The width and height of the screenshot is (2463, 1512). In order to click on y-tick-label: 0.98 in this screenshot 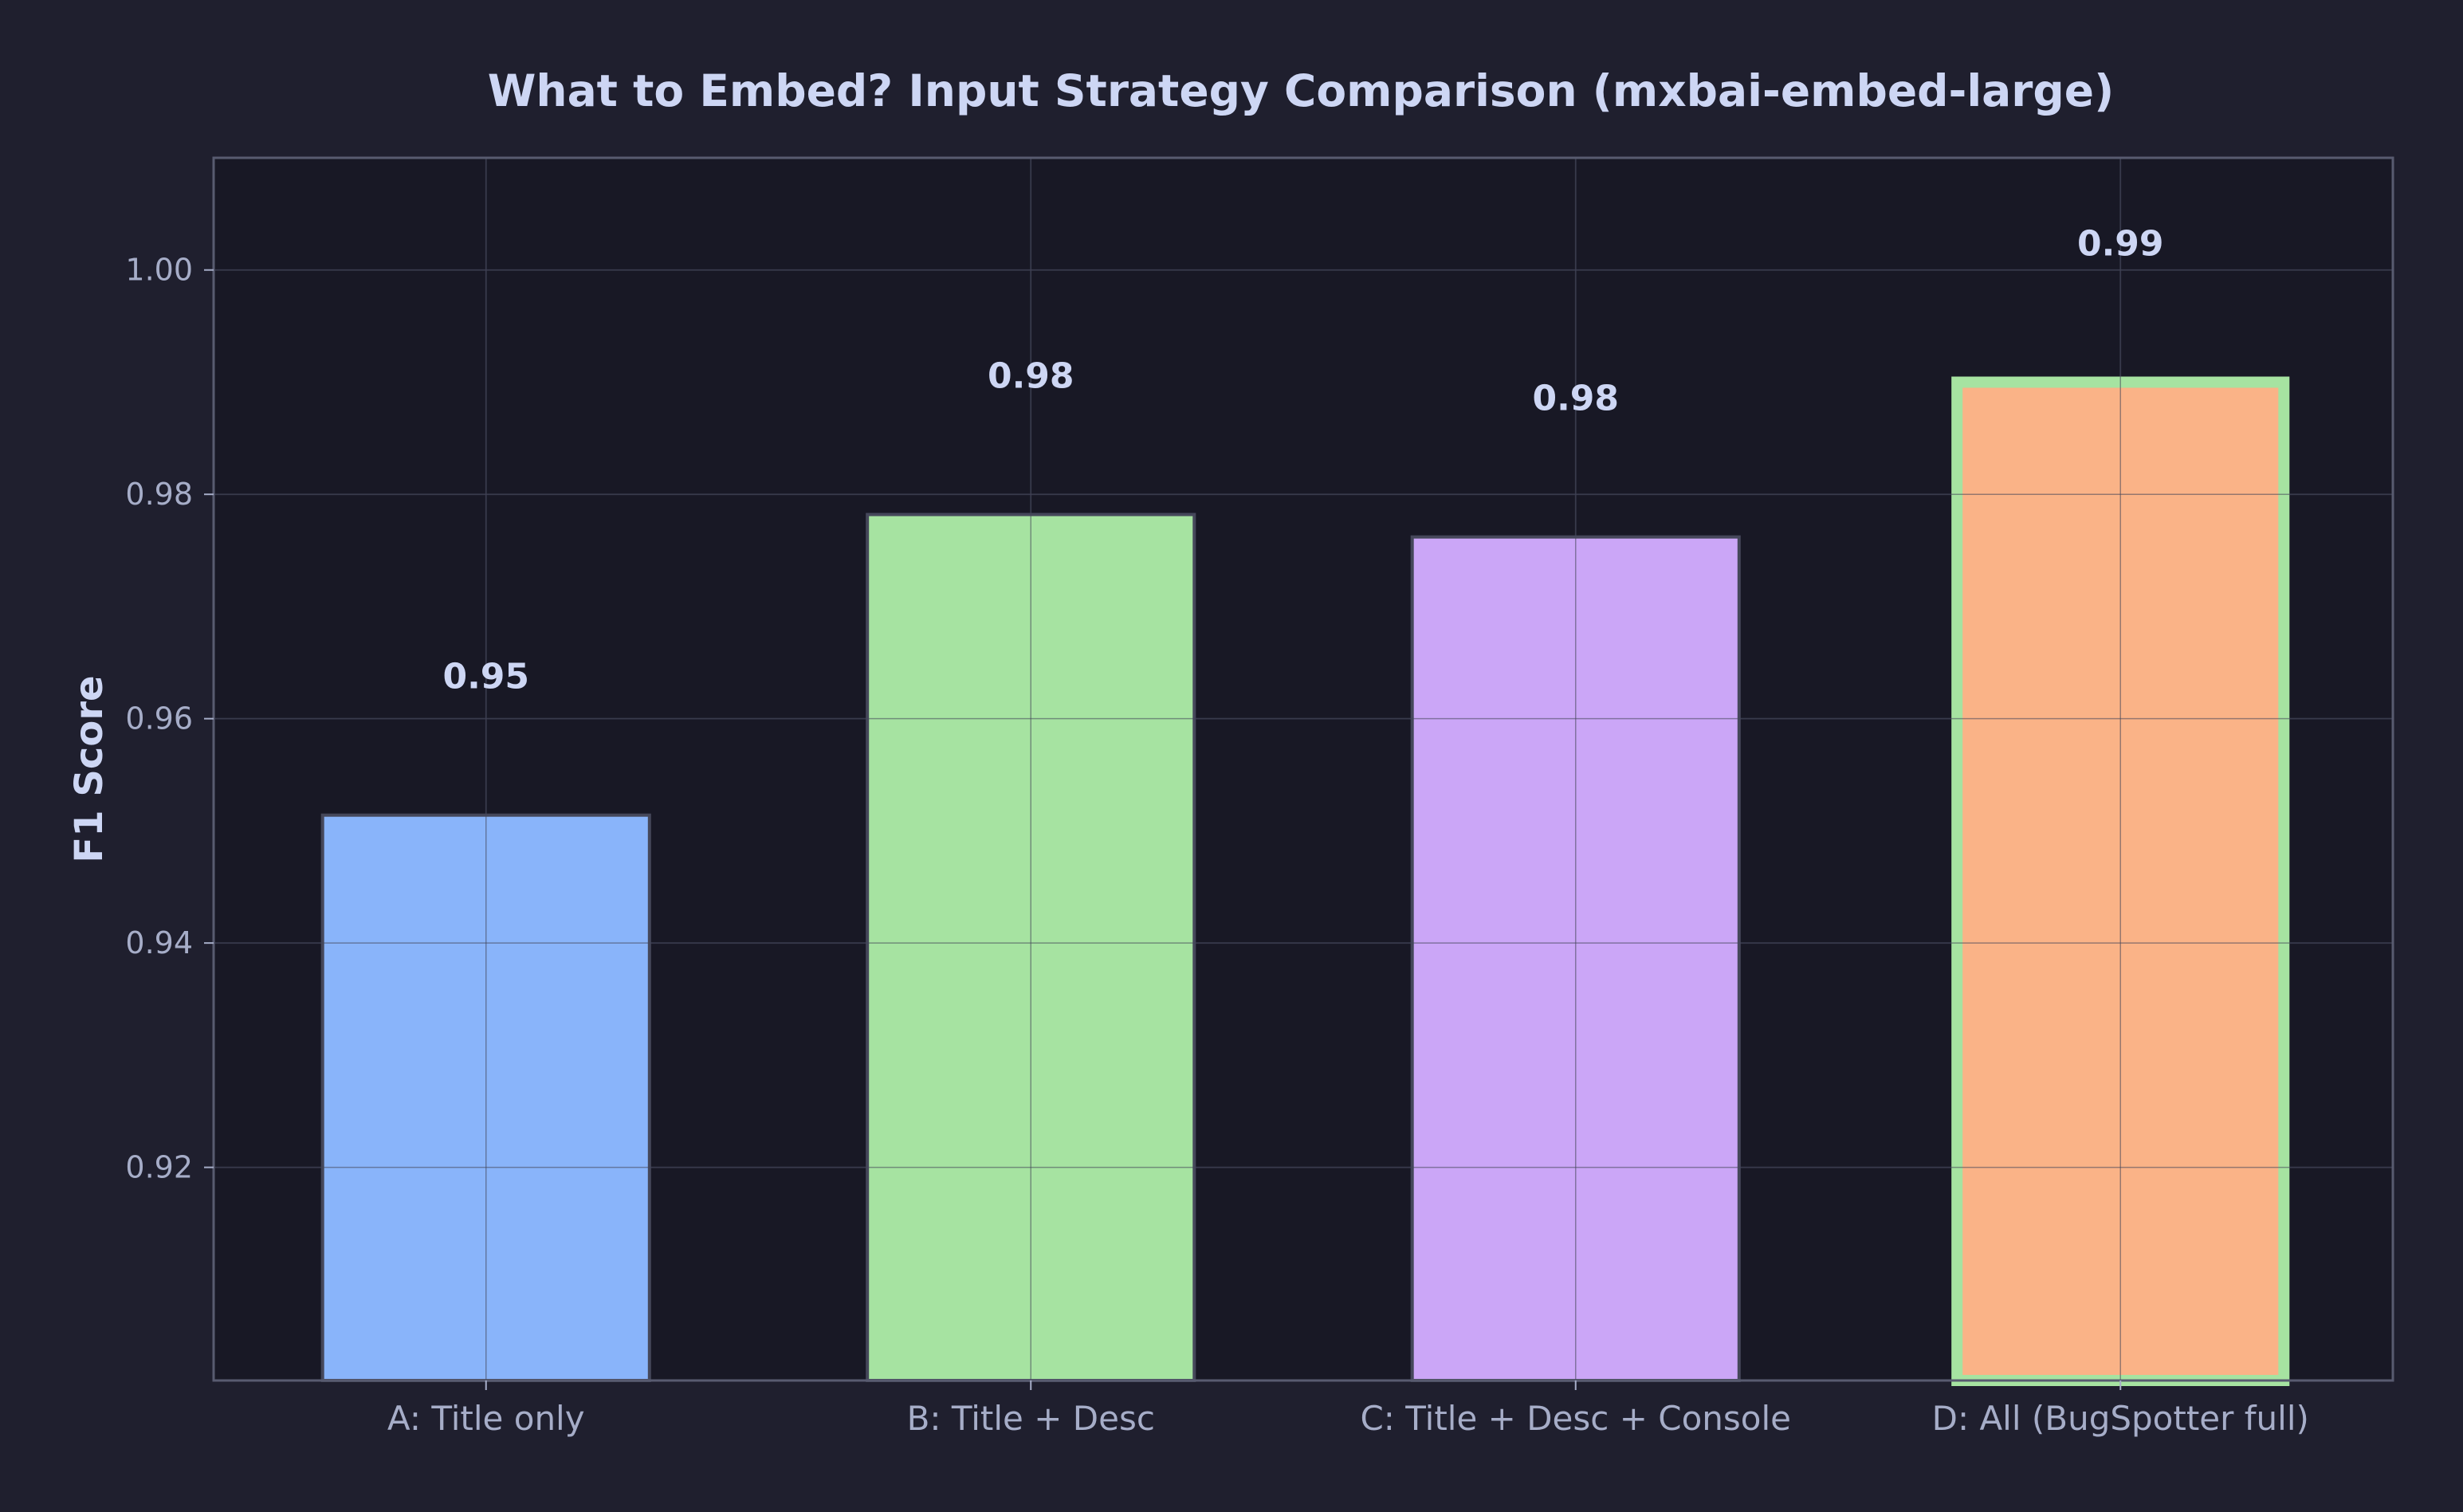, I will do `click(159, 494)`.